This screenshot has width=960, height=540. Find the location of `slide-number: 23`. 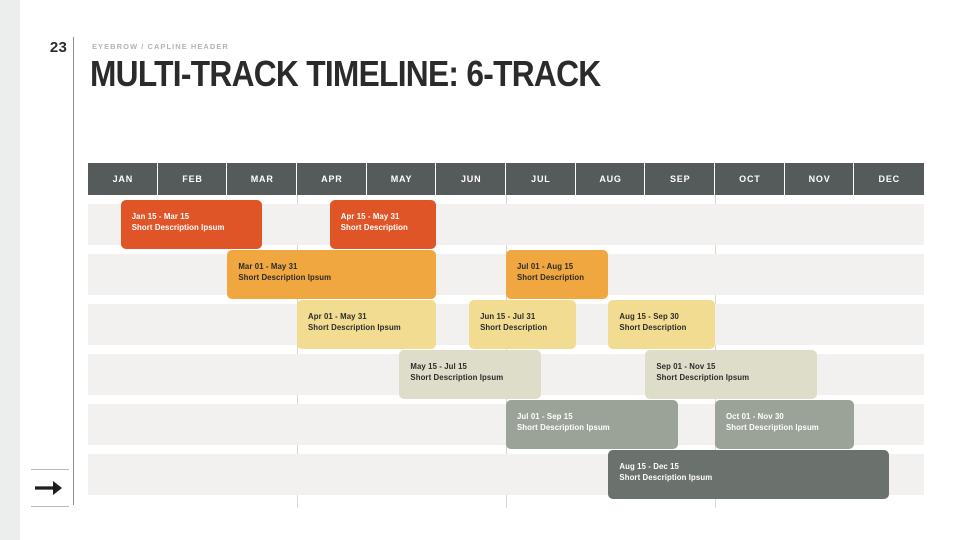

slide-number: 23 is located at coordinates (58, 47).